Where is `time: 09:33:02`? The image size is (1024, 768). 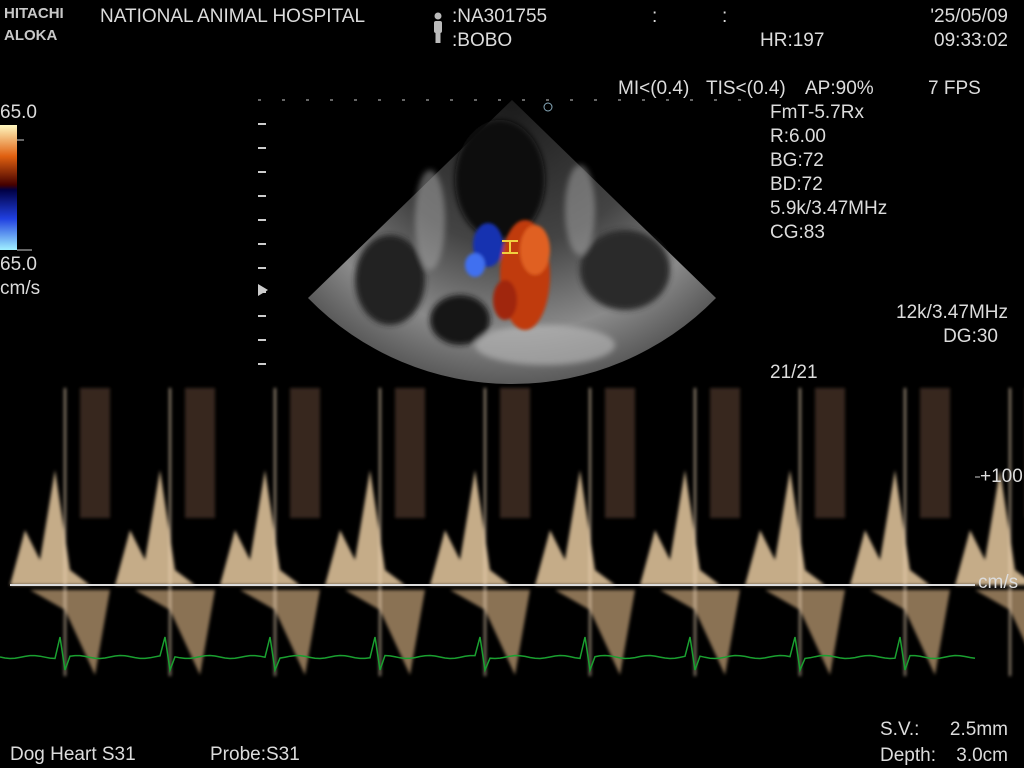
time: 09:33:02 is located at coordinates (971, 40).